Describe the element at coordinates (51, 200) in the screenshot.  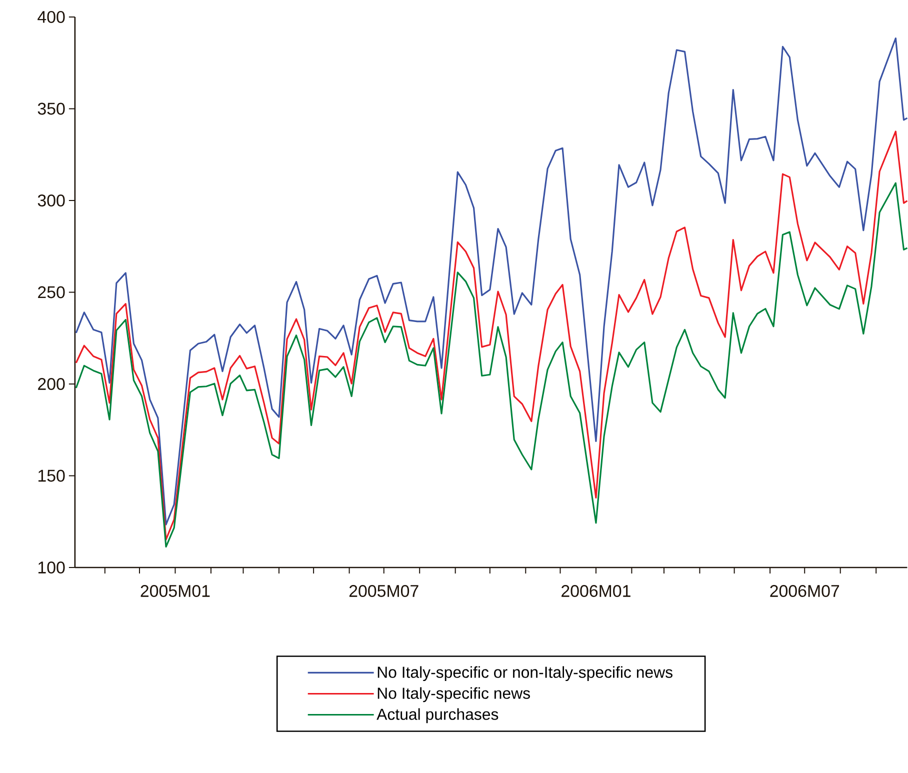
I see `y-tick-label: 300` at that location.